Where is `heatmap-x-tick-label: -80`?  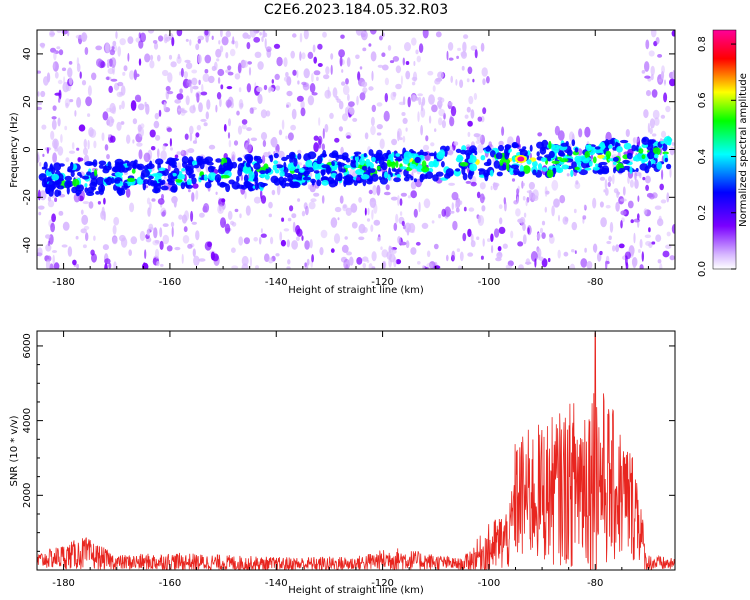
heatmap-x-tick-label: -80 is located at coordinates (595, 282).